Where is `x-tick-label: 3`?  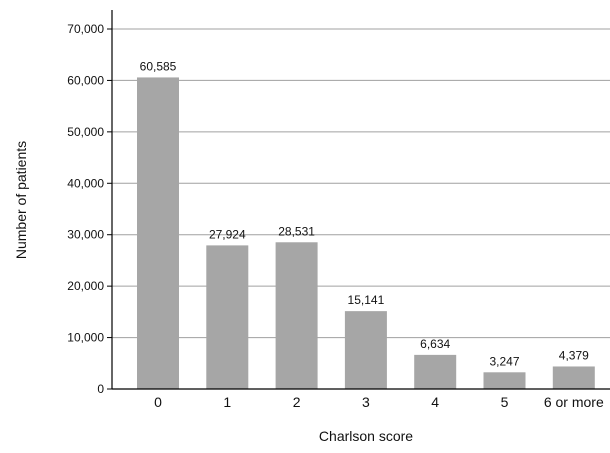
x-tick-label: 3 is located at coordinates (366, 402).